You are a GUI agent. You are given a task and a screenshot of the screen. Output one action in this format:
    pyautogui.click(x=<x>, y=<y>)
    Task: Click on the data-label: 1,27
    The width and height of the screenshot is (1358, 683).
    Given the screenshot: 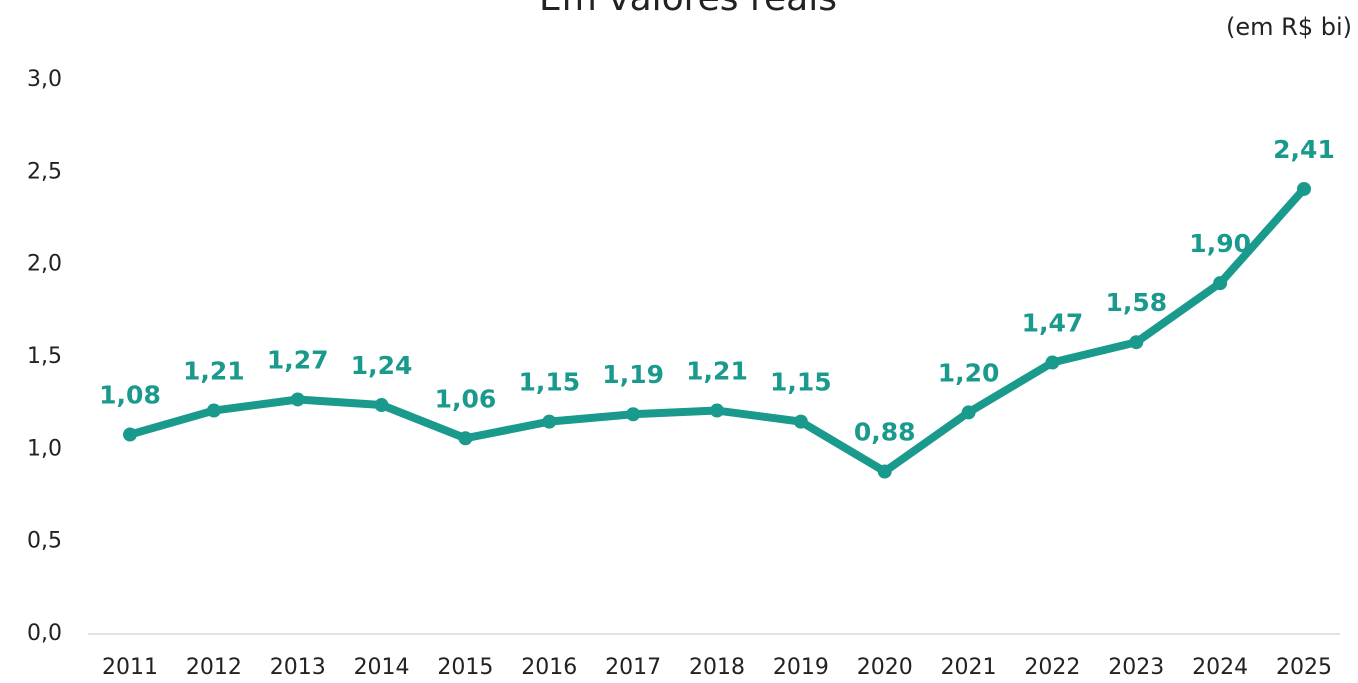 What is the action you would take?
    pyautogui.click(x=298, y=359)
    